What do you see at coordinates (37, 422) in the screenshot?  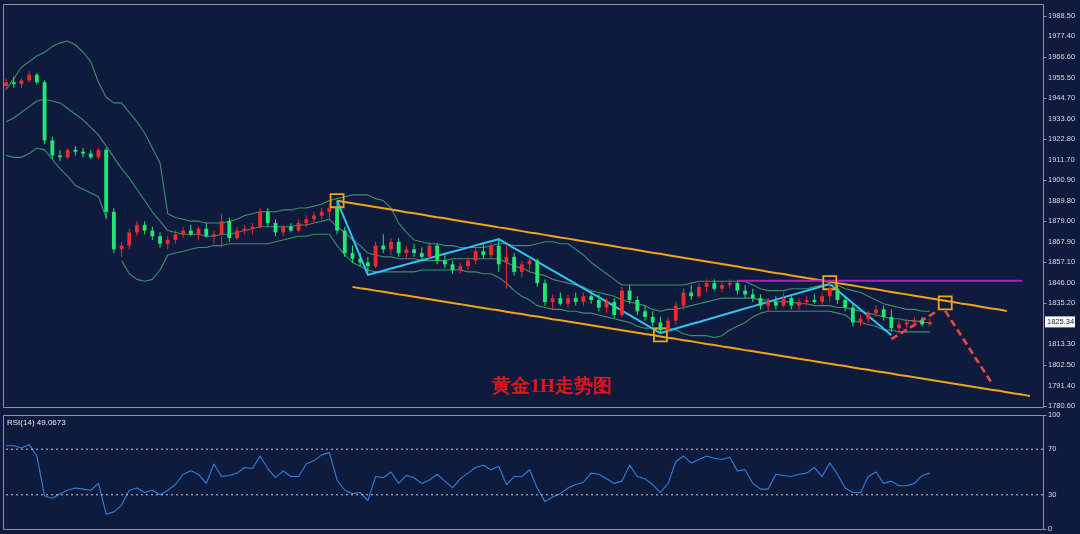 I see `chart-title: RSI(14) 49.0673` at bounding box center [37, 422].